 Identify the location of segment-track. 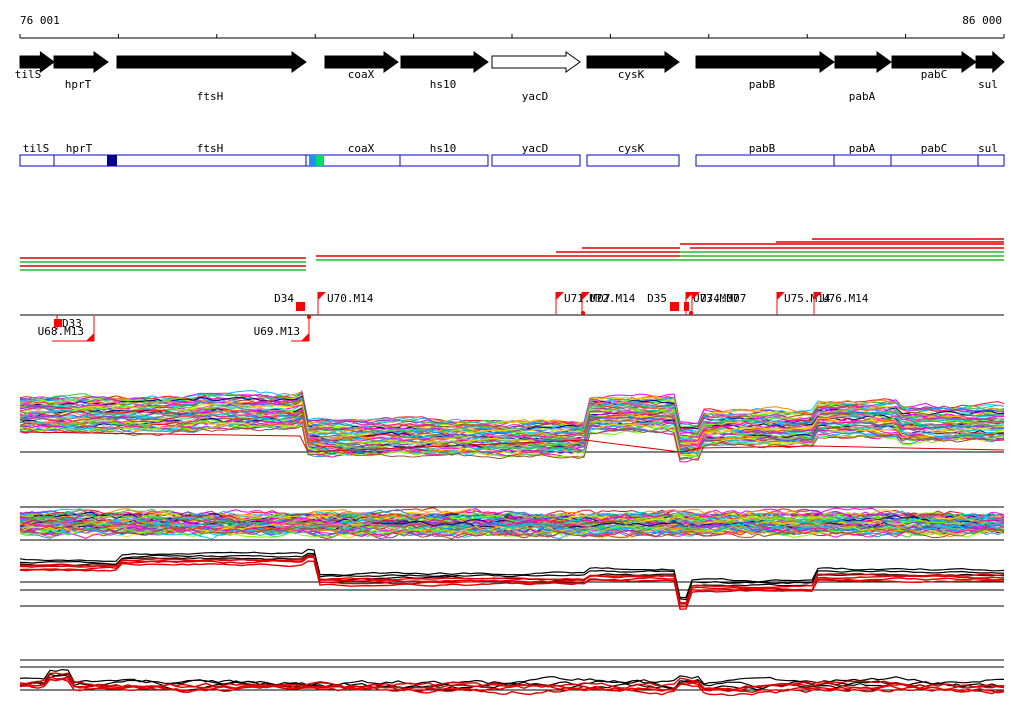
(512, 254).